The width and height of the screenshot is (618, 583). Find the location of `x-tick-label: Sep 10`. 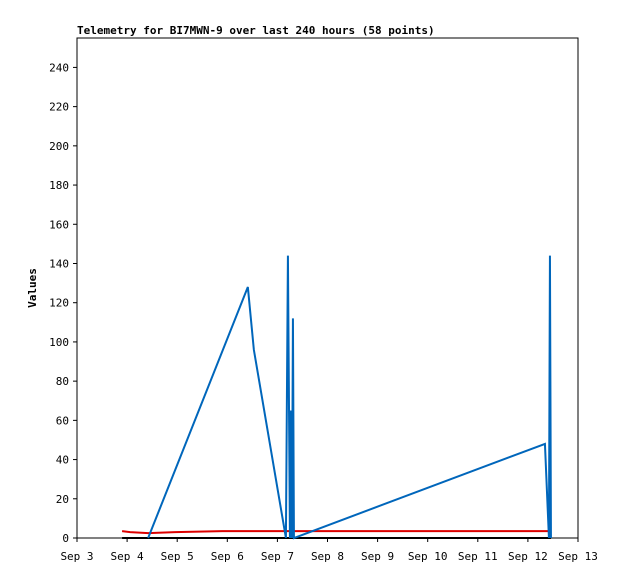

x-tick-label: Sep 10 is located at coordinates (428, 556).